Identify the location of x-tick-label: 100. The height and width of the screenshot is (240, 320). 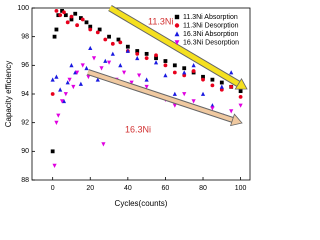
(241, 188).